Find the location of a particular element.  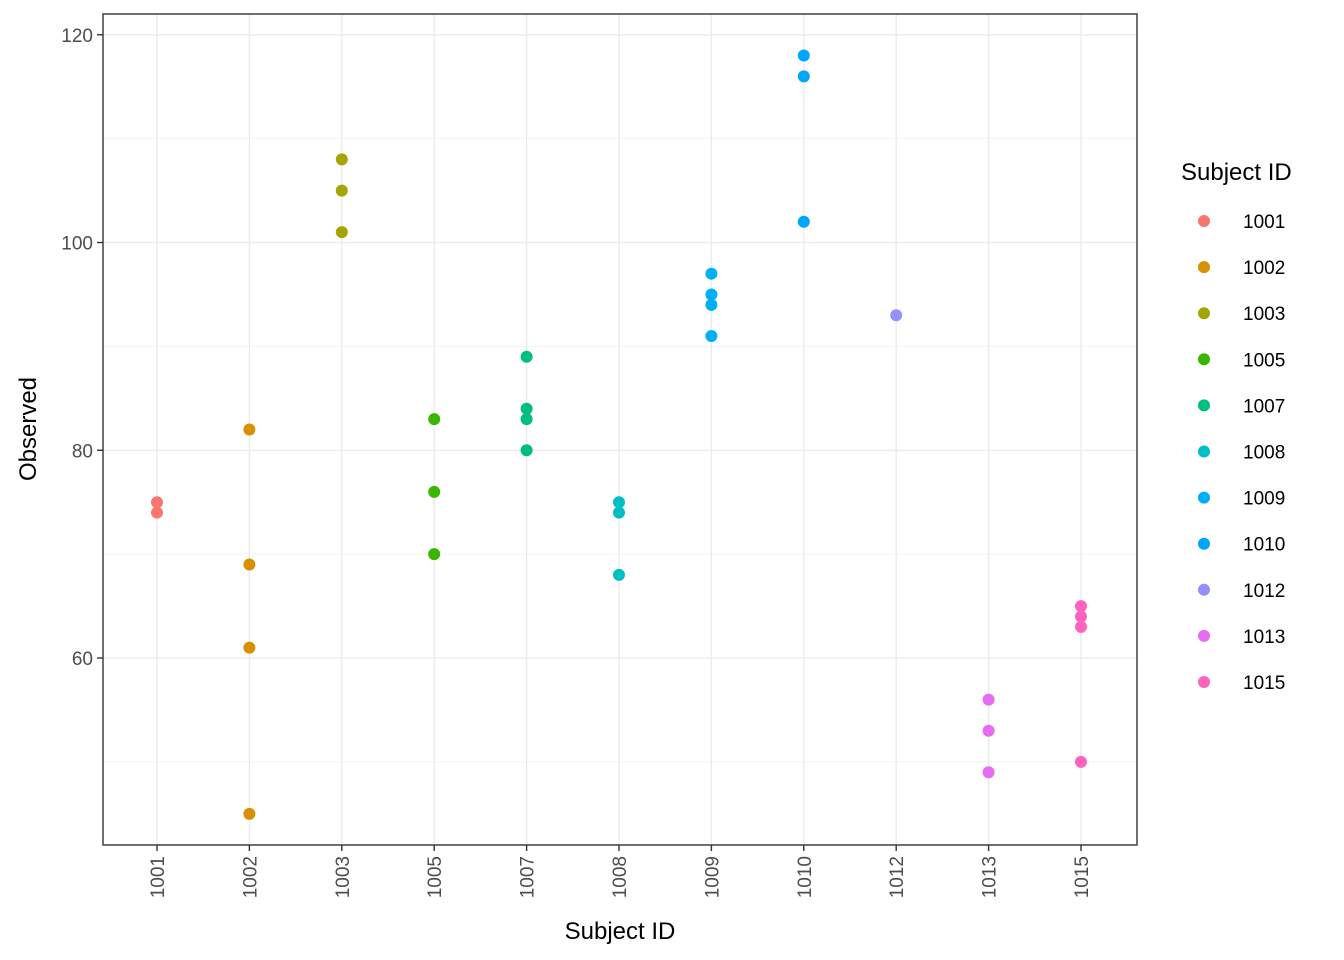

legend-label: 1005 is located at coordinates (1264, 360).